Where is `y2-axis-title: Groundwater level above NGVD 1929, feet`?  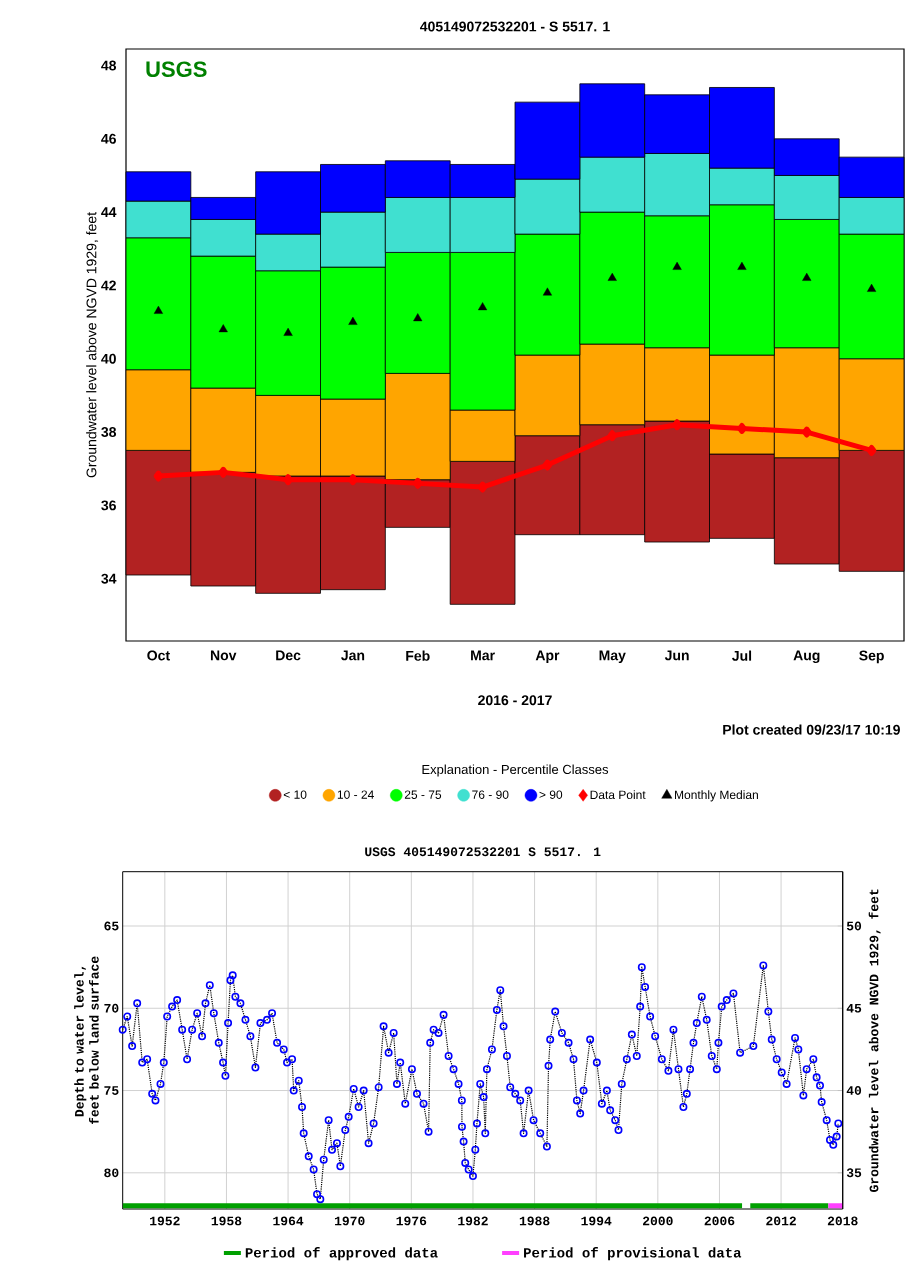 y2-axis-title: Groundwater level above NGVD 1929, feet is located at coordinates (874, 1040).